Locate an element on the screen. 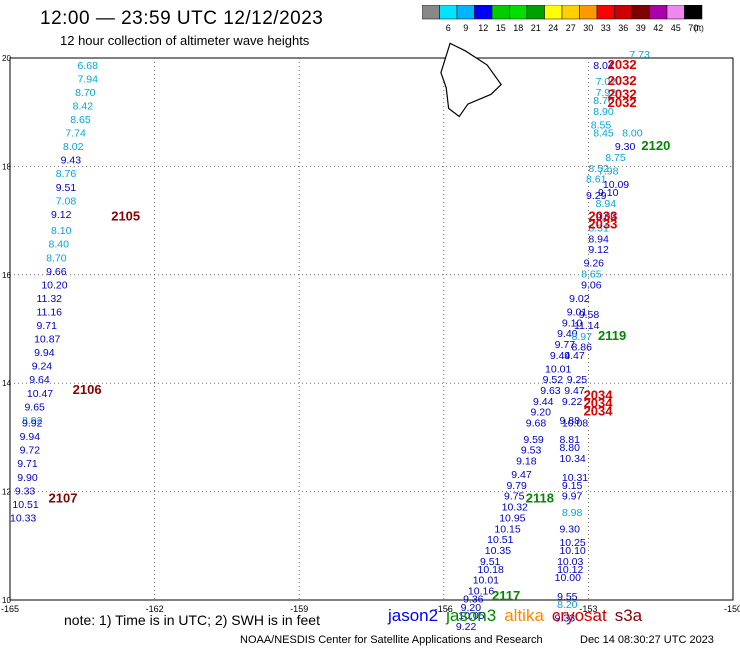 Image resolution: width=740 pixels, height=650 pixels. wave-height-label: 9.29 is located at coordinates (596, 196).